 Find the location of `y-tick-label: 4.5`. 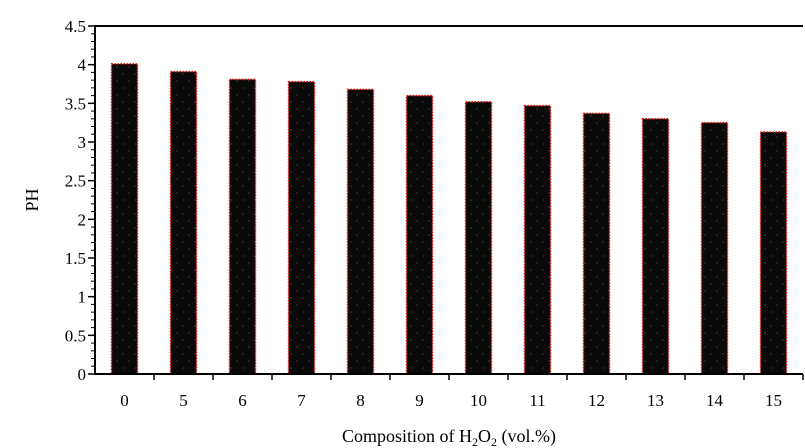

y-tick-label: 4.5 is located at coordinates (75, 26).